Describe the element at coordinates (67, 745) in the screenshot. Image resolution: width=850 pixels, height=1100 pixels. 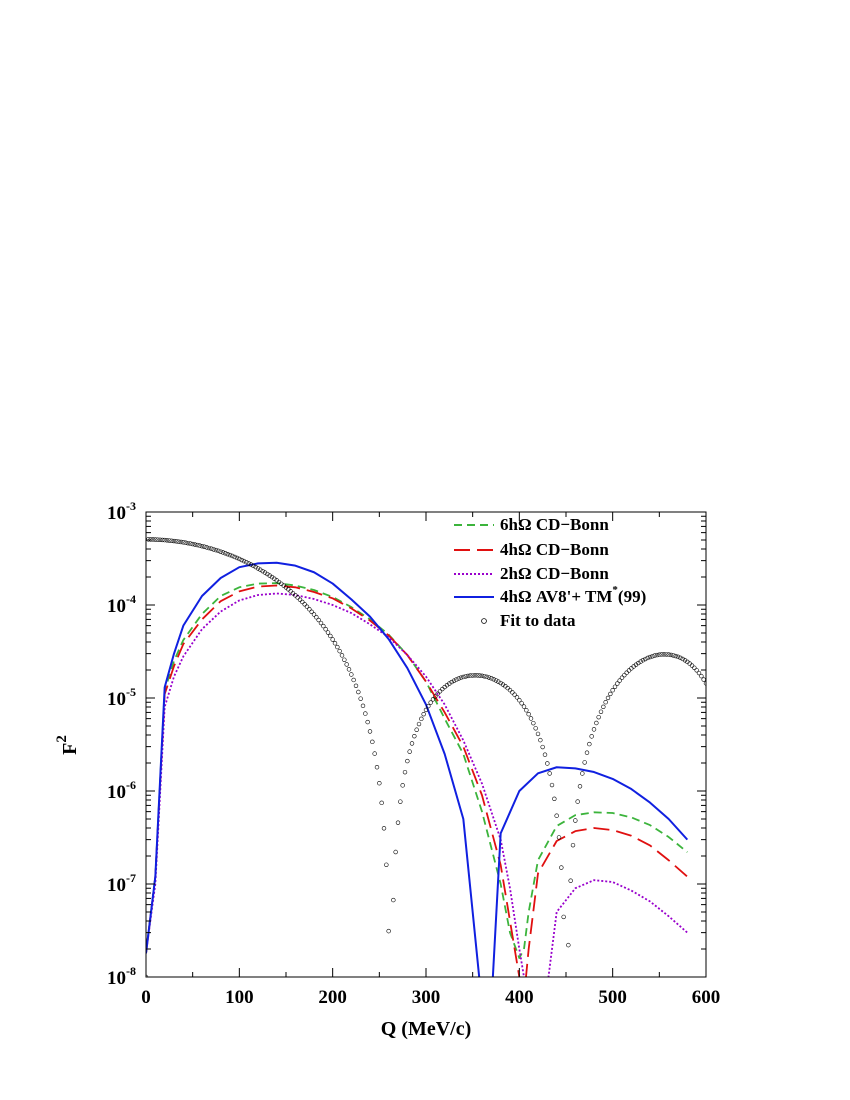
I see `svg-text: F2` at that location.